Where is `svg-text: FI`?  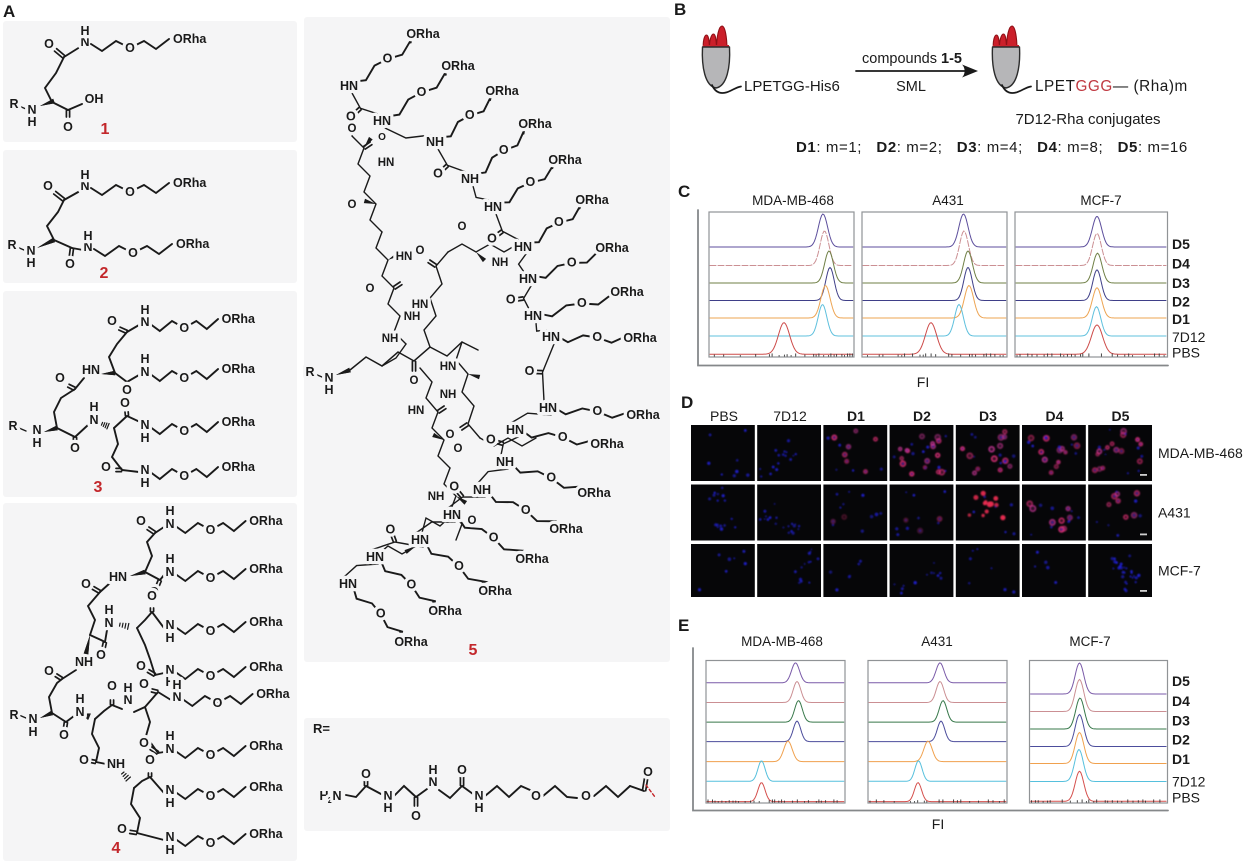 svg-text: FI is located at coordinates (938, 824).